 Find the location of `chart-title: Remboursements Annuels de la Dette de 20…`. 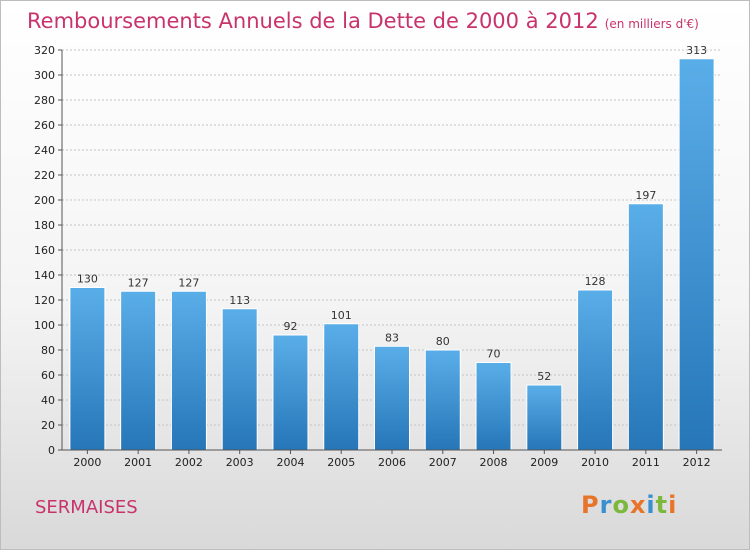

chart-title: Remboursements Annuels de la Dette de 20… is located at coordinates (363, 21).